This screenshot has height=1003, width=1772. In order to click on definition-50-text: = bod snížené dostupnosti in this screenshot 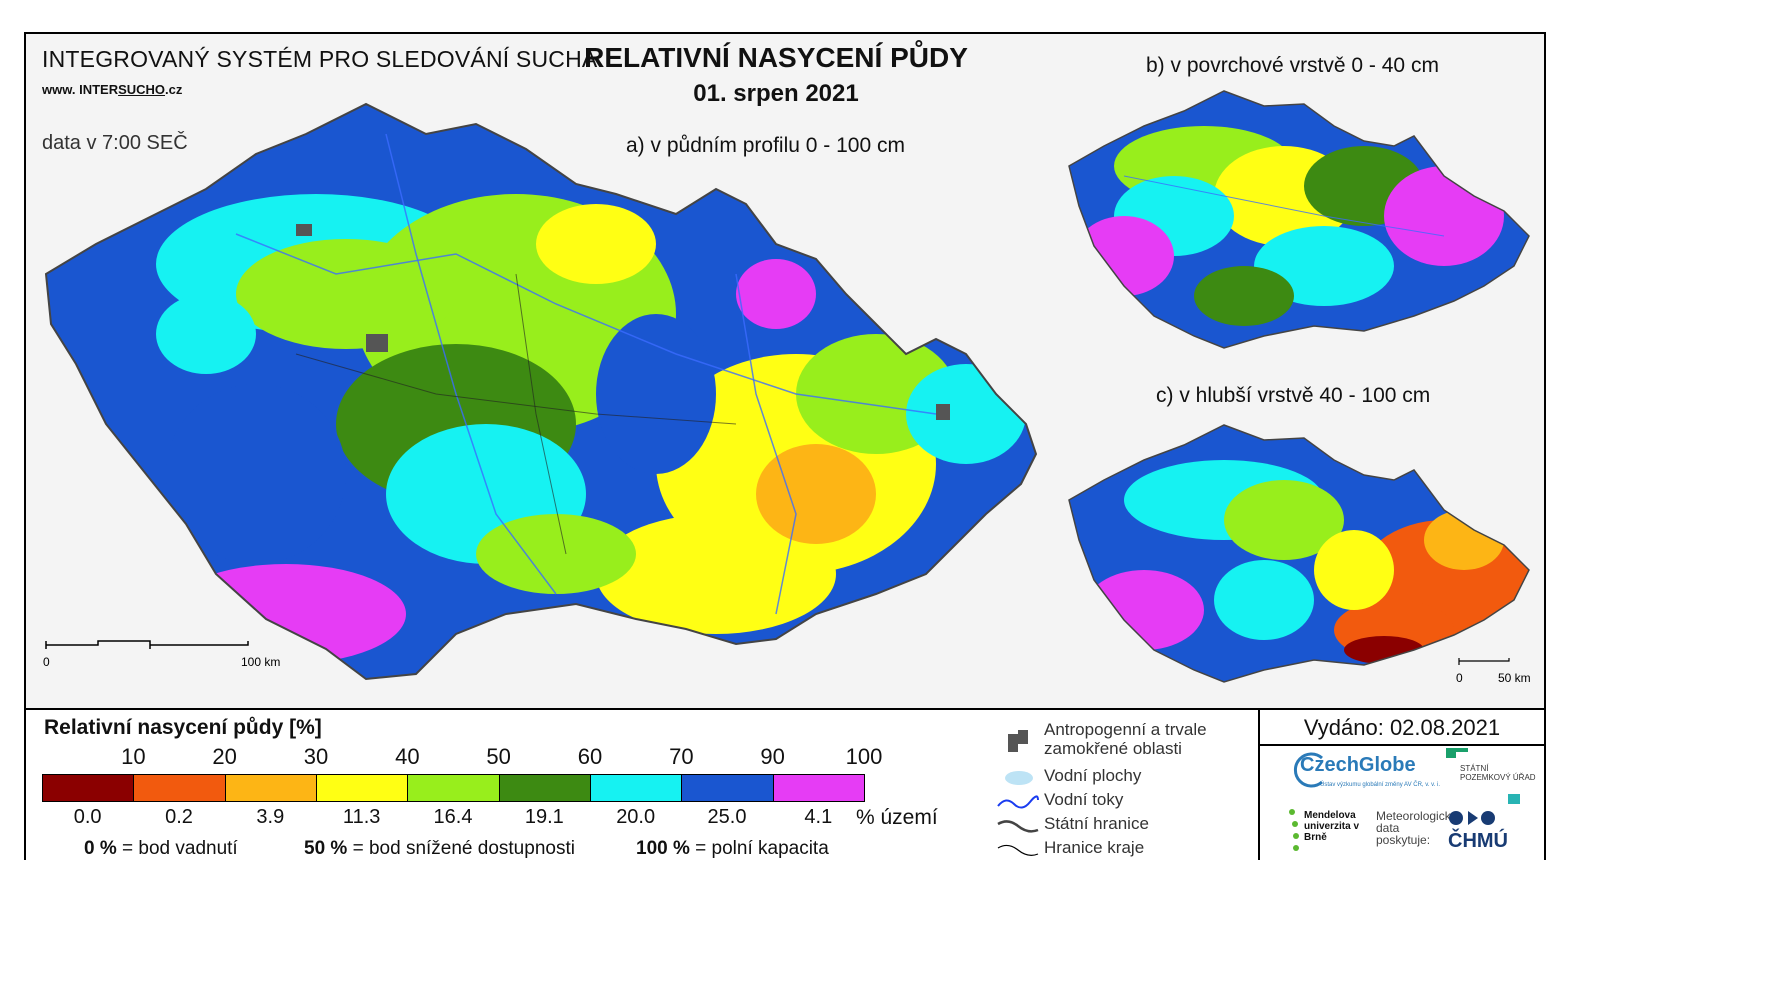, I will do `click(463, 848)`.